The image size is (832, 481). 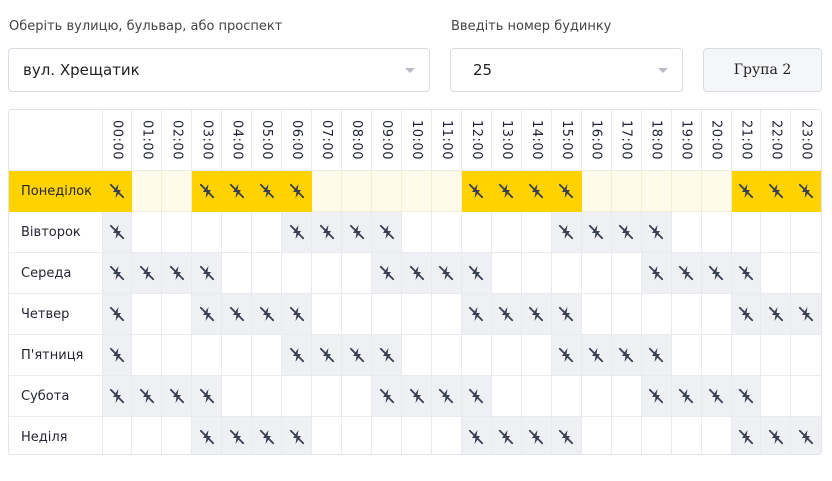 I want to click on hour-header: 22:00, so click(x=776, y=140).